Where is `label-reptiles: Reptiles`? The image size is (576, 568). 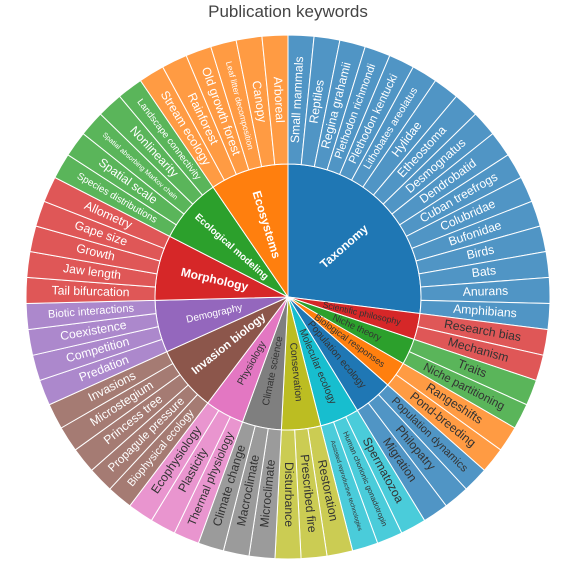 label-reptiles: Reptiles is located at coordinates (316, 102).